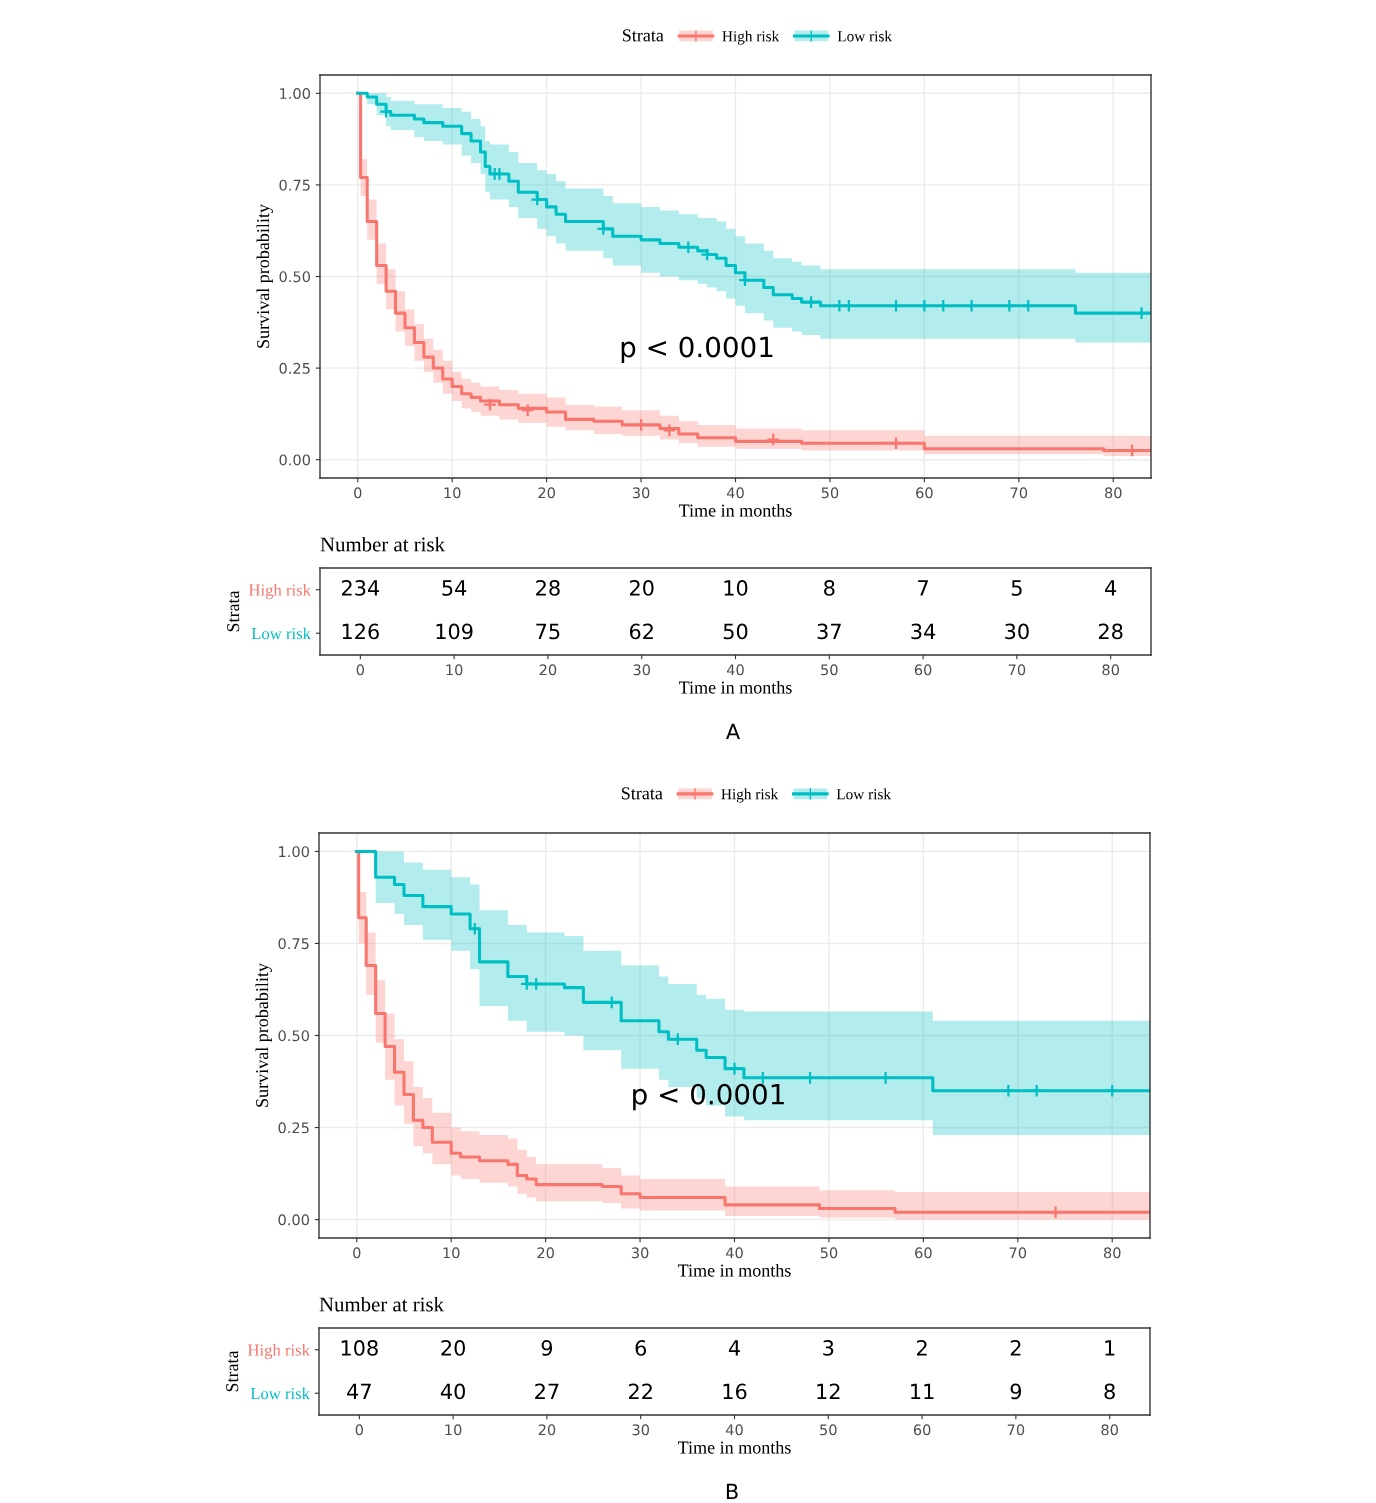 This screenshot has height=1503, width=1376. Describe the element at coordinates (547, 1391) in the screenshot. I see `data-label: 27` at that location.